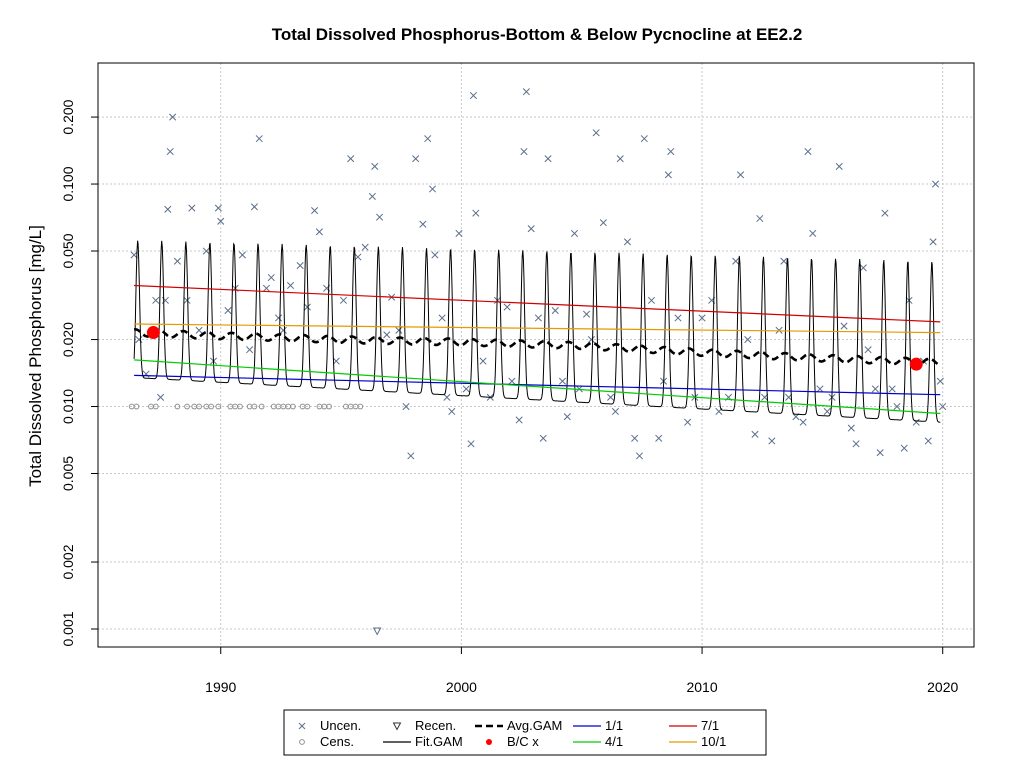  I want to click on legend-label: Fit.GAM, so click(439, 741).